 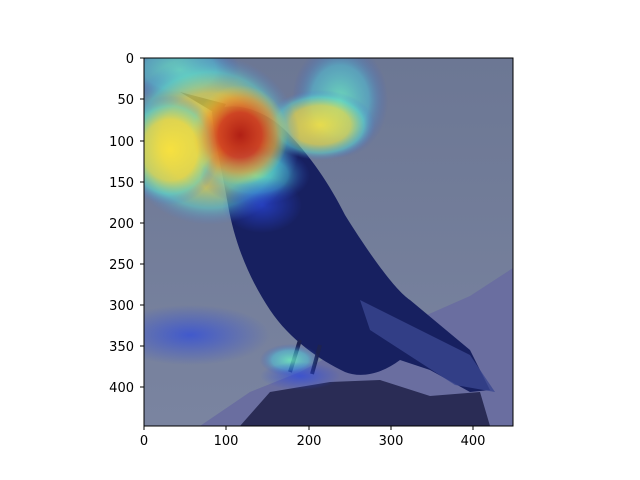 What do you see at coordinates (121, 347) in the screenshot?
I see `y-tick-label: 350` at bounding box center [121, 347].